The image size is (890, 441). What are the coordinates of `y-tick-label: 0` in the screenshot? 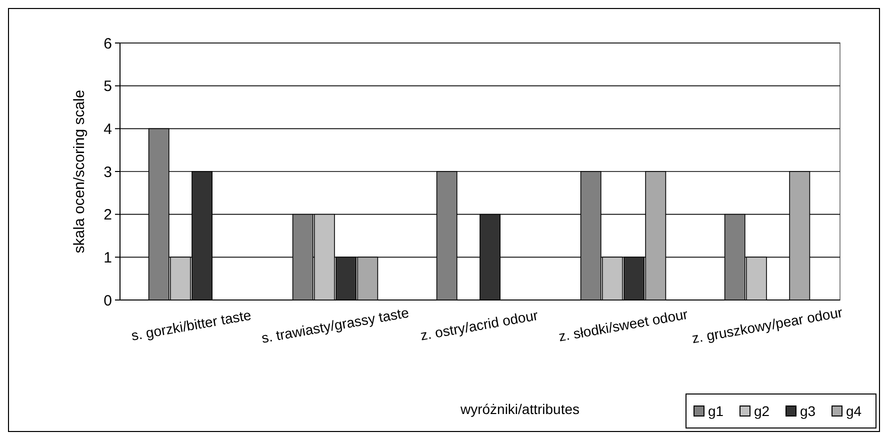 It's located at (108, 301).